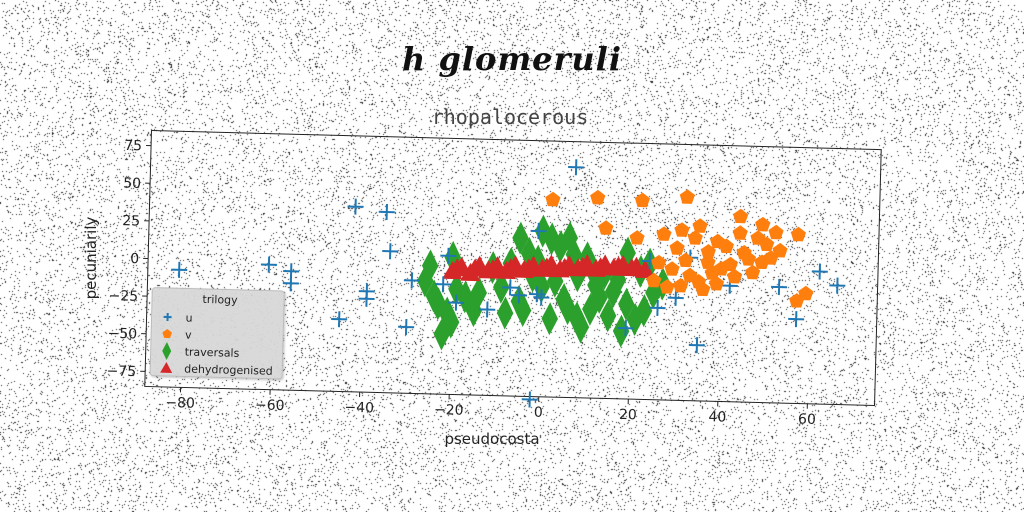 The height and width of the screenshot is (512, 1024). Describe the element at coordinates (133, 146) in the screenshot. I see `y-tick-label: 75` at that location.